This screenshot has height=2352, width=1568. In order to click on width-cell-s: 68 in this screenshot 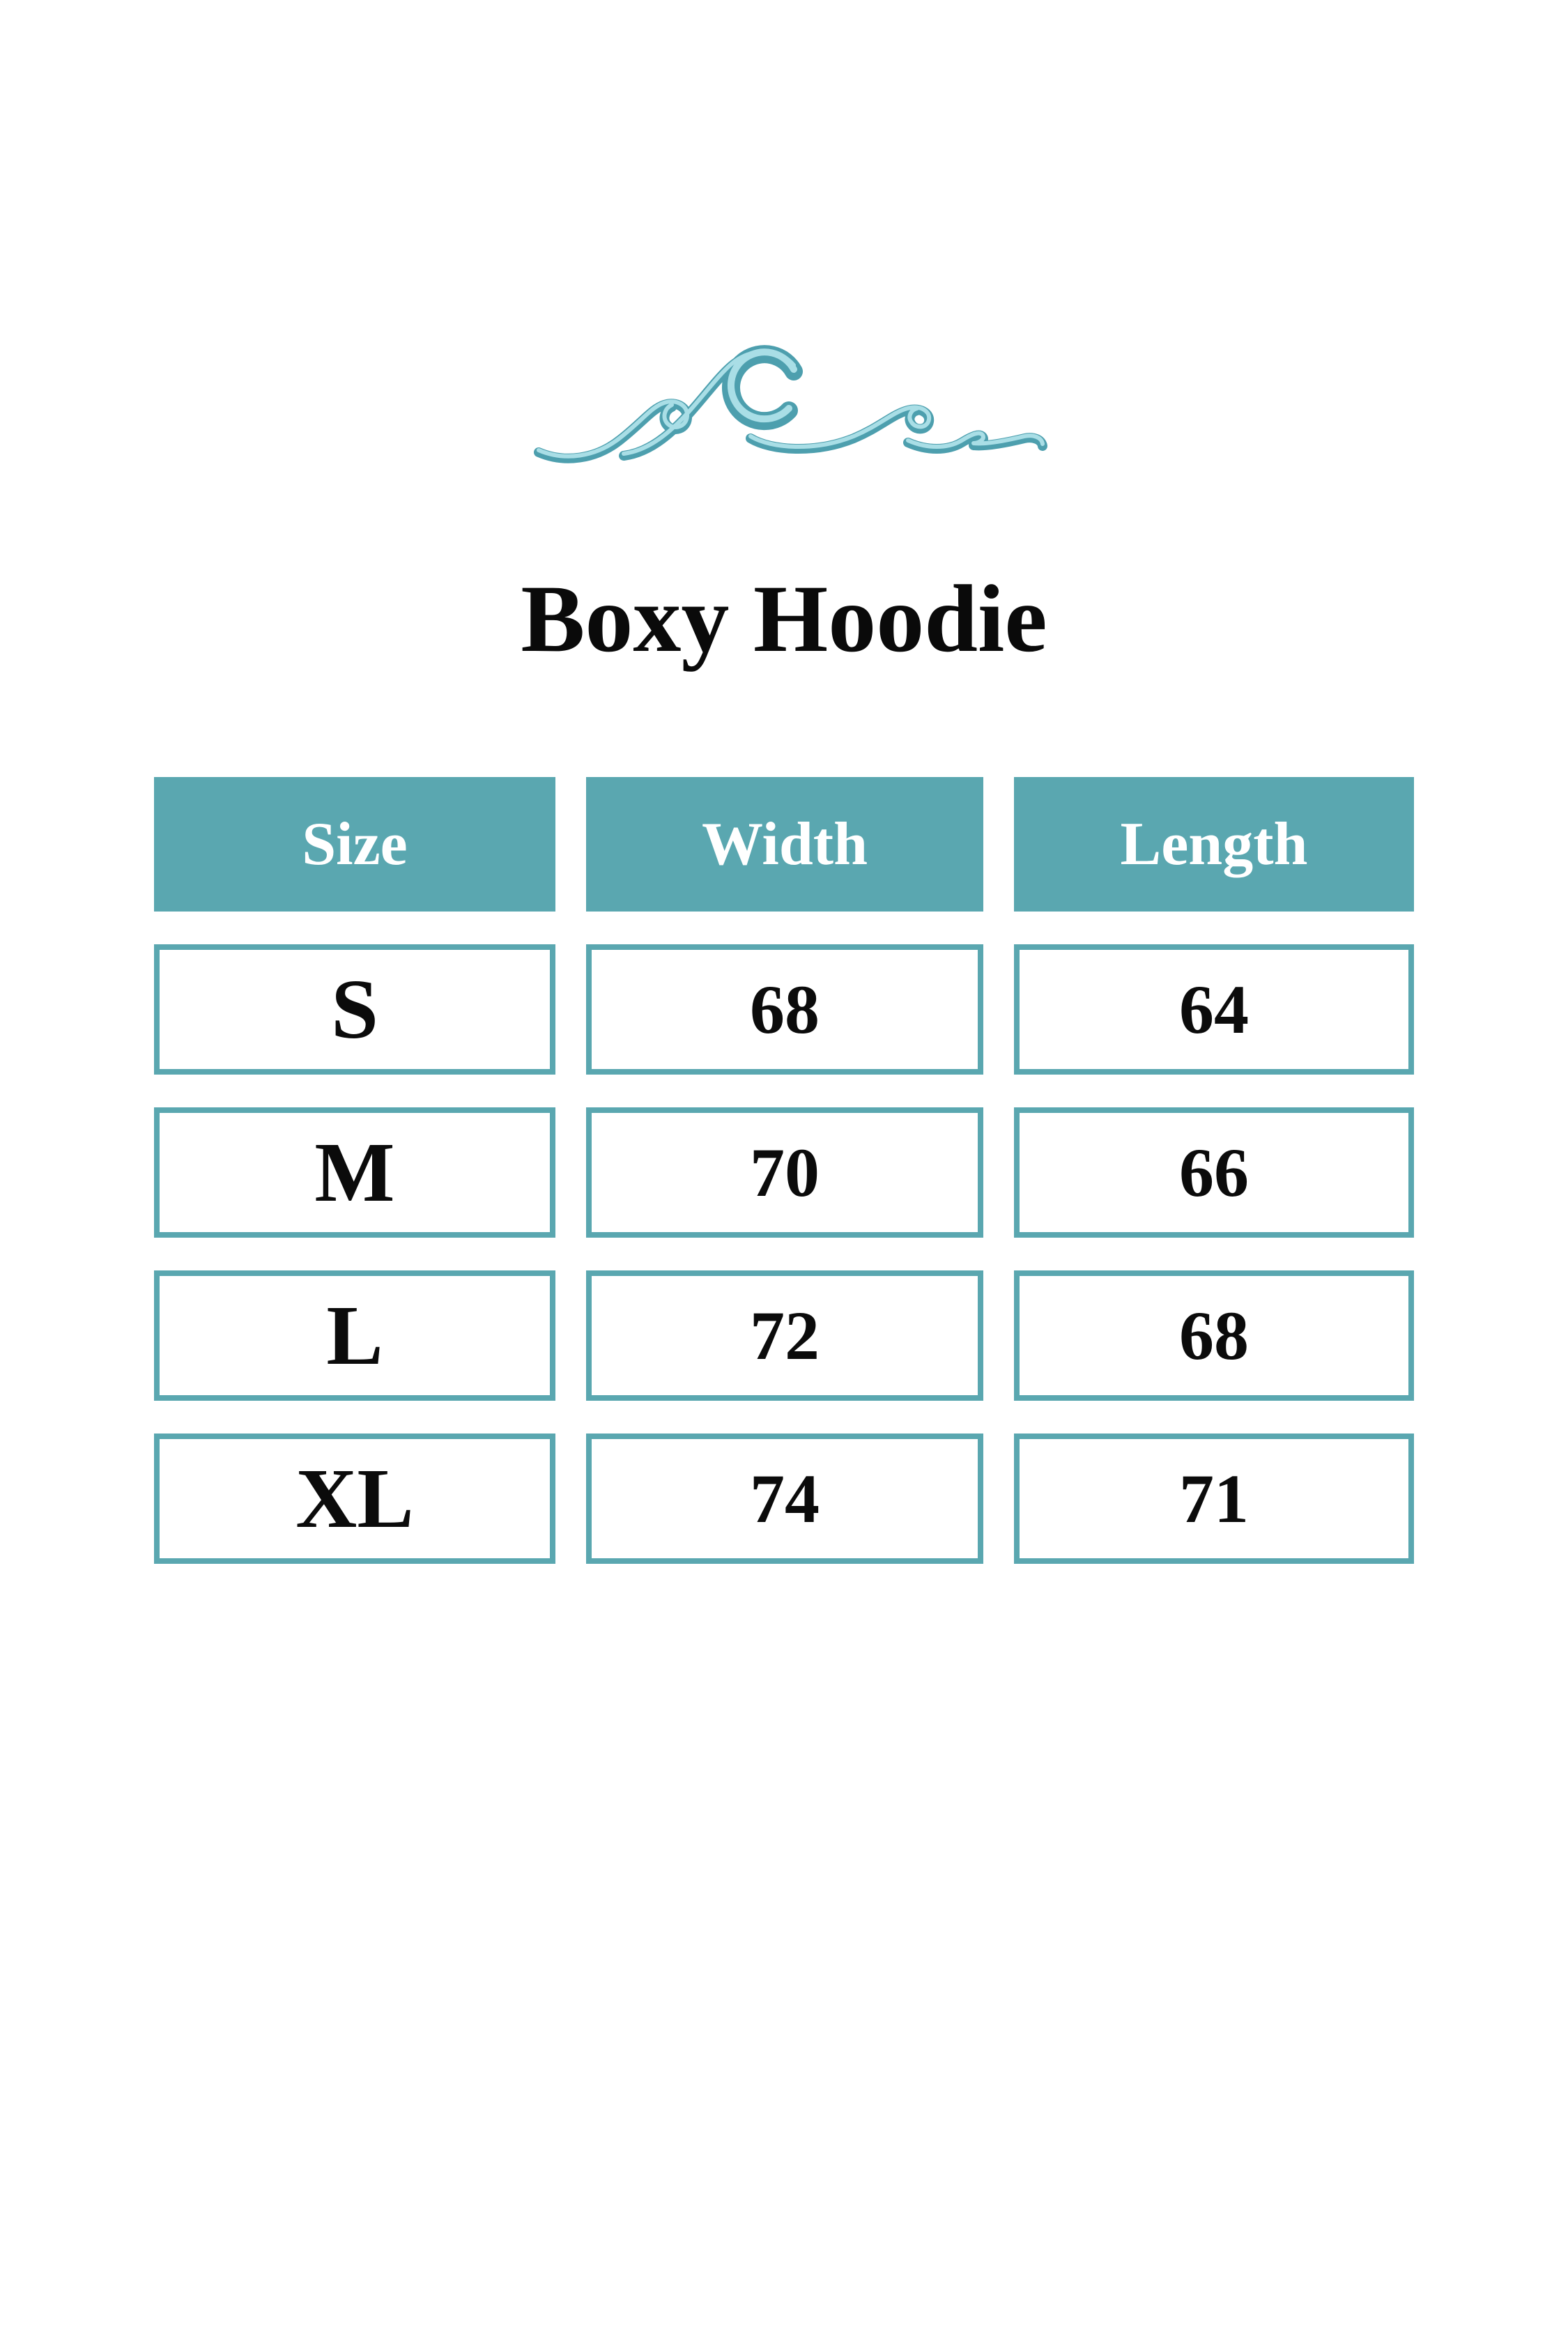, I will do `click(784, 1009)`.